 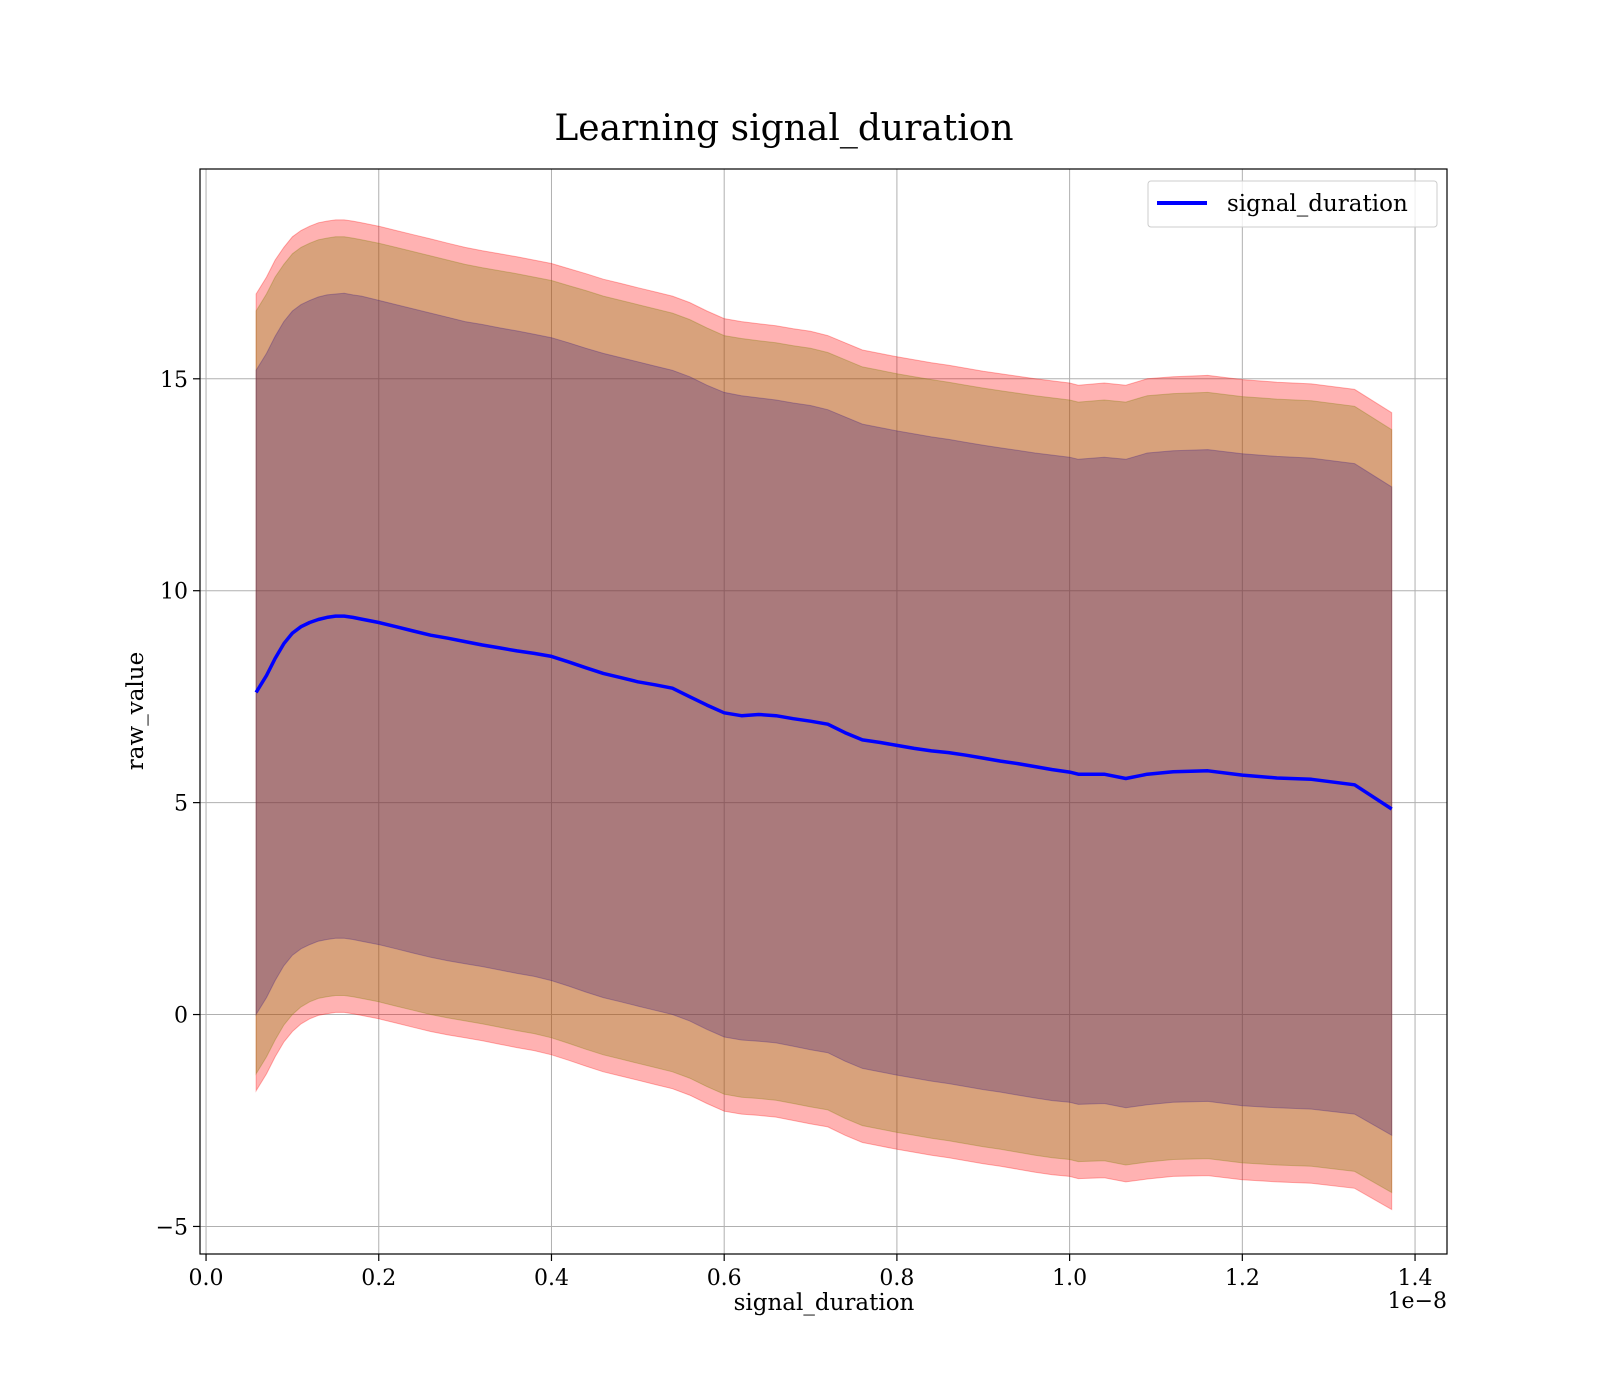 I want to click on x-tick-label: 0.0, so click(x=206, y=1278).